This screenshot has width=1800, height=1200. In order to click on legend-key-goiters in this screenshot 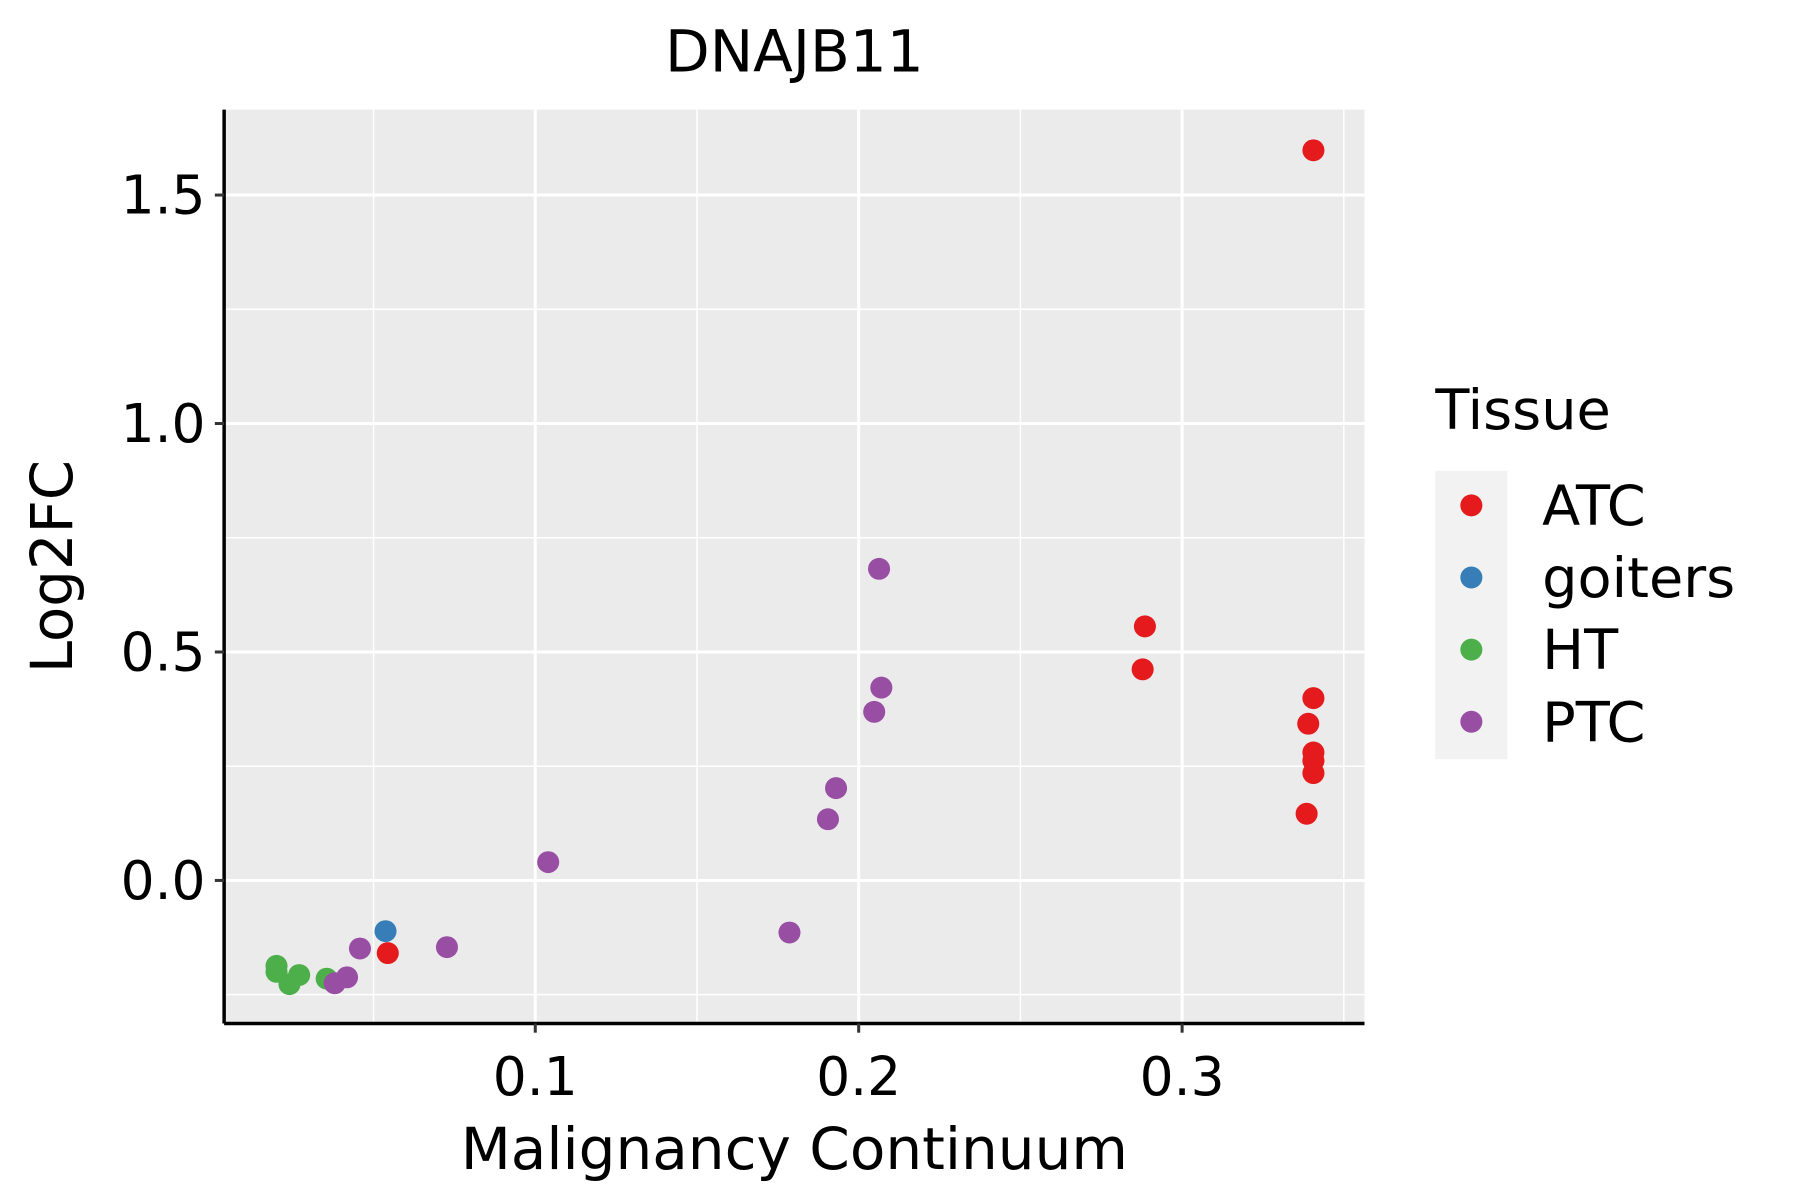, I will do `click(1471, 577)`.